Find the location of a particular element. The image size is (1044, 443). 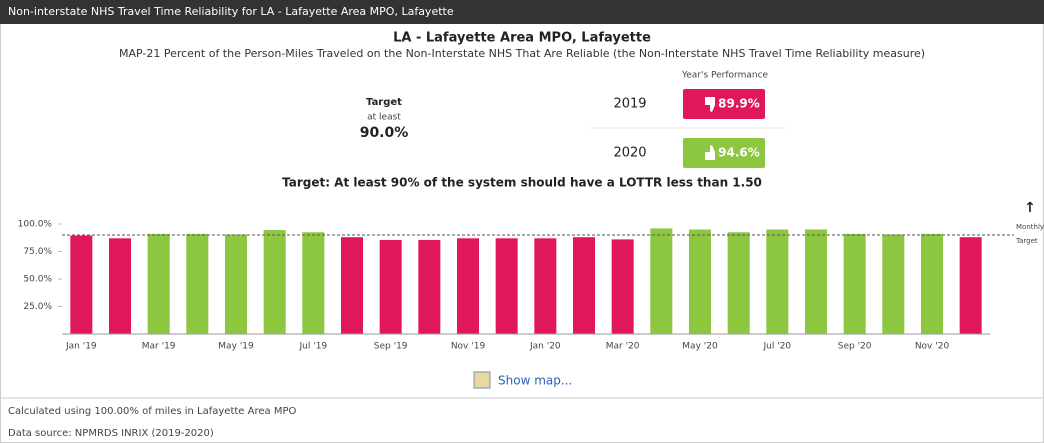

performance-year: 2020 is located at coordinates (629, 153).